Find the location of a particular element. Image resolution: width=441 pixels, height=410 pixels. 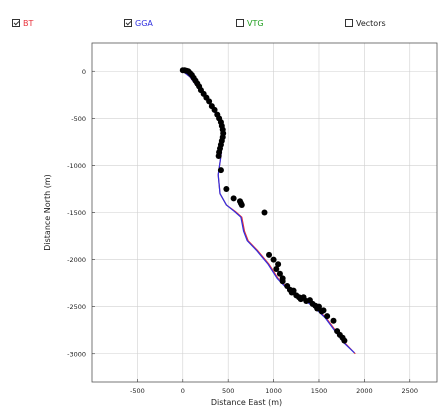

x-tick-label: 1500 is located at coordinates (319, 391).